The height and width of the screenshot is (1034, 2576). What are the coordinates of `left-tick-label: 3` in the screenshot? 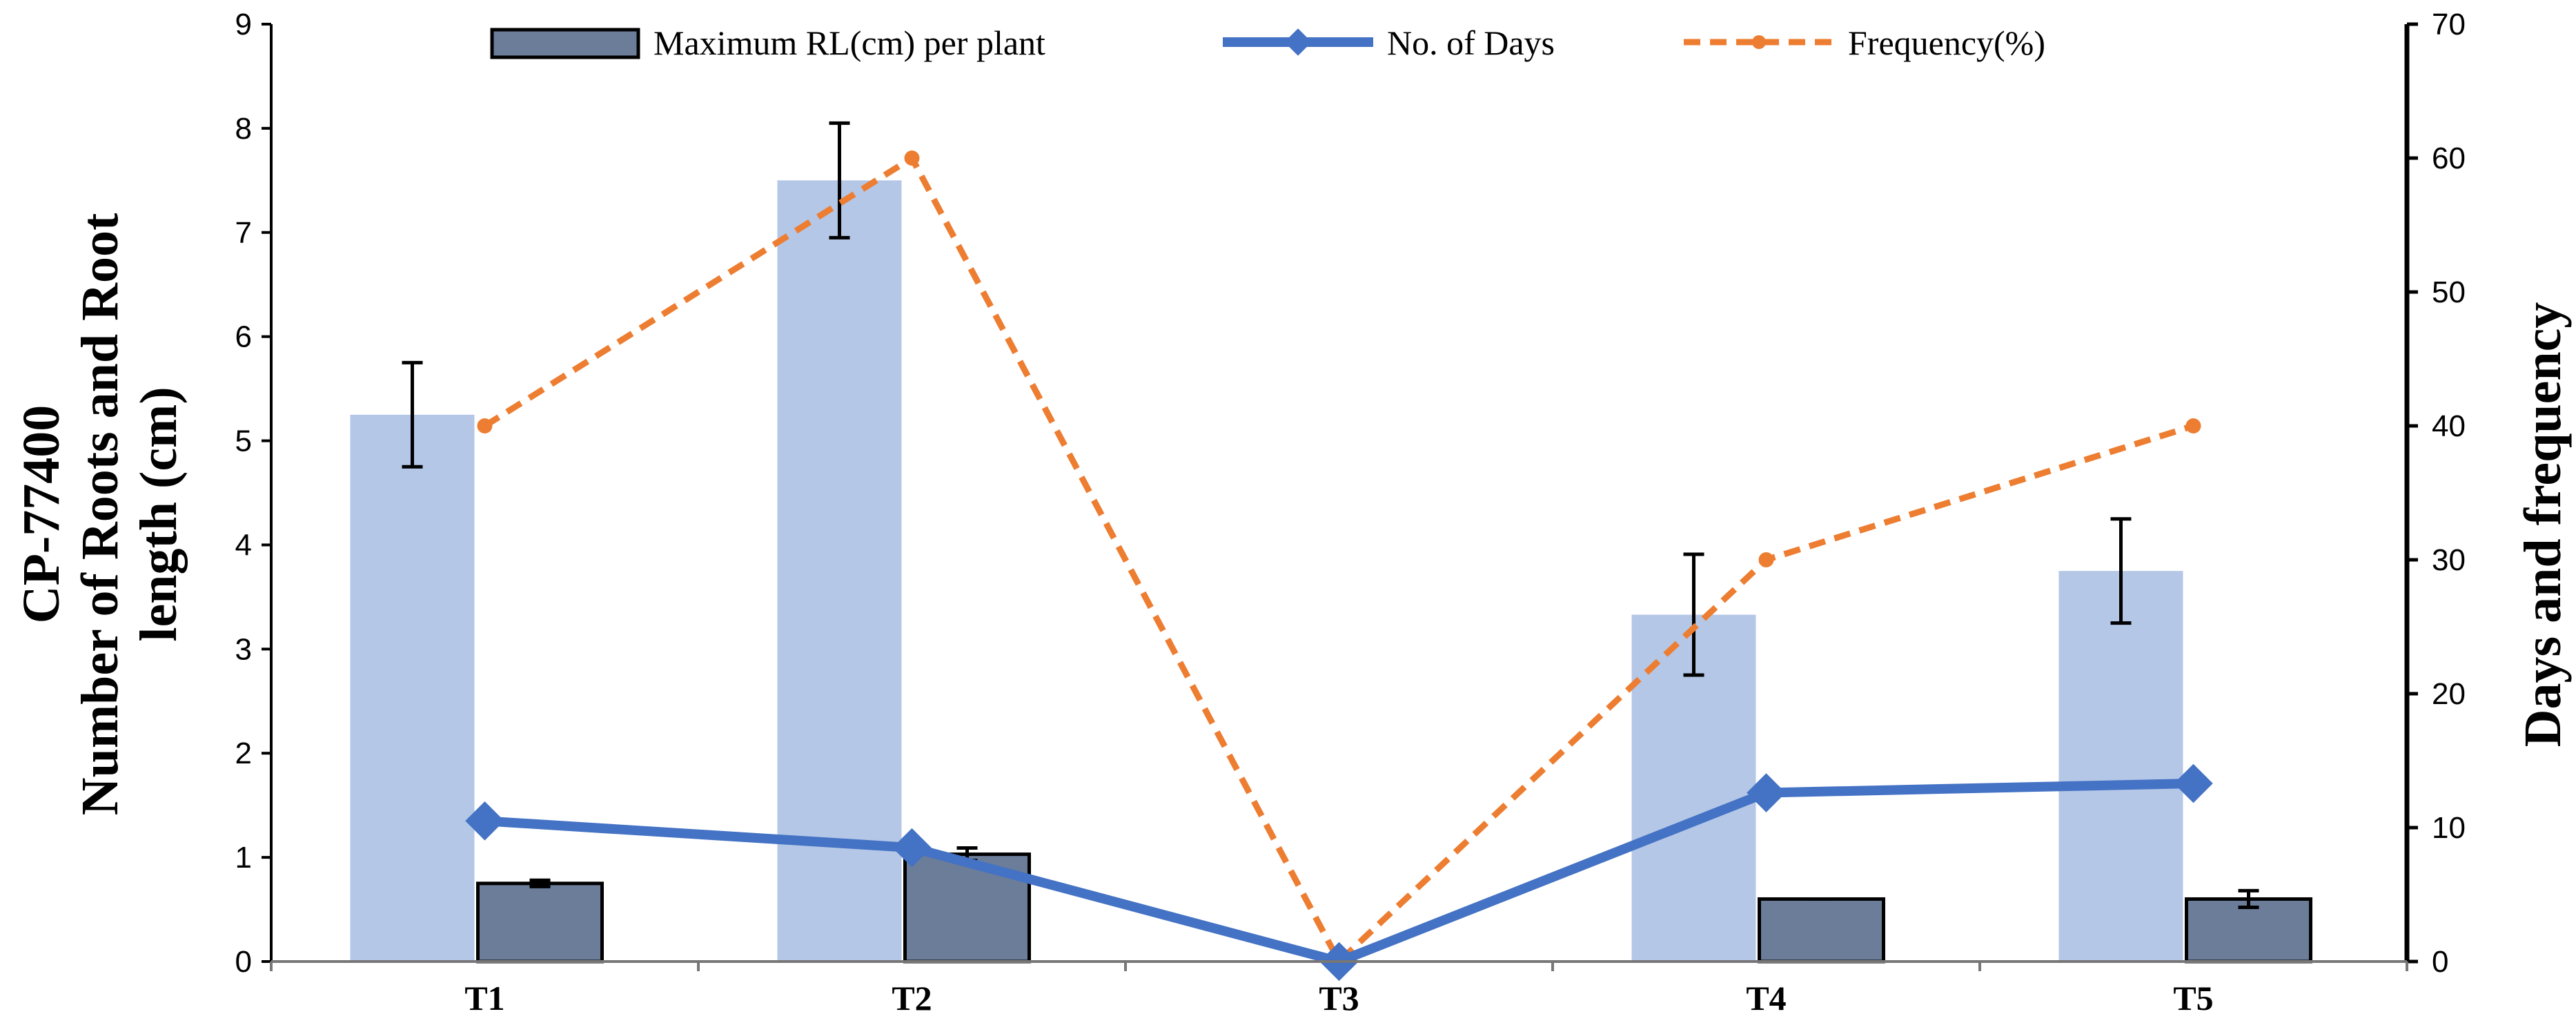 It's located at (243, 649).